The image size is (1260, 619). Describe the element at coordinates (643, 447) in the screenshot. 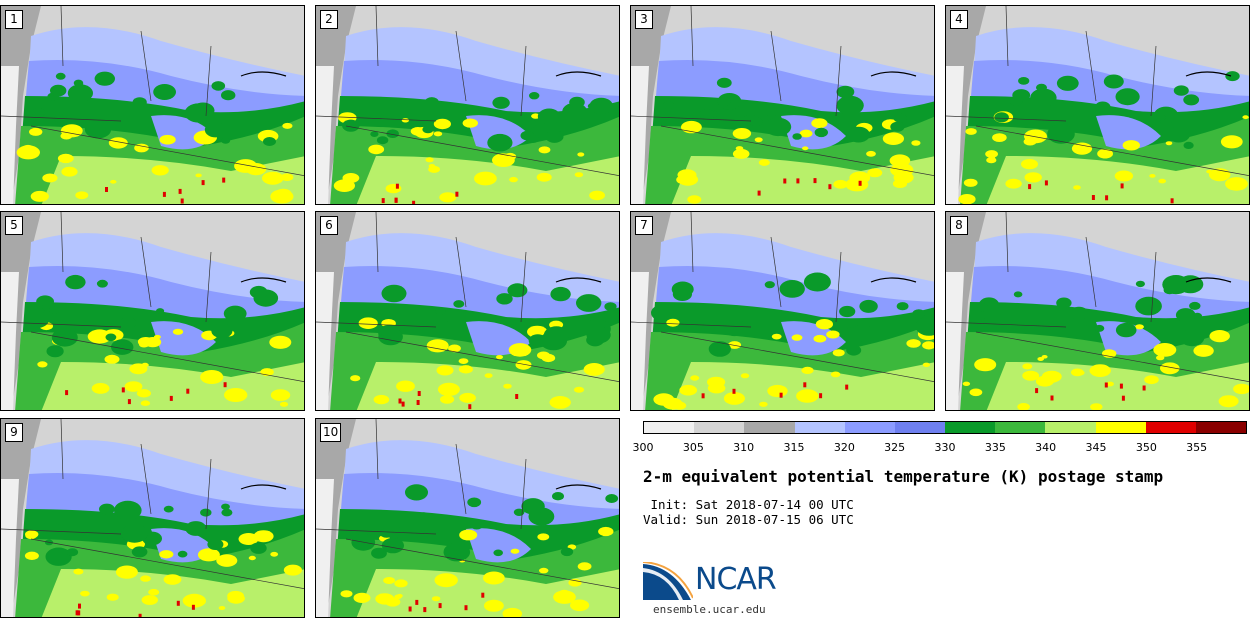

I see `colorbar-tick-label: 300` at that location.